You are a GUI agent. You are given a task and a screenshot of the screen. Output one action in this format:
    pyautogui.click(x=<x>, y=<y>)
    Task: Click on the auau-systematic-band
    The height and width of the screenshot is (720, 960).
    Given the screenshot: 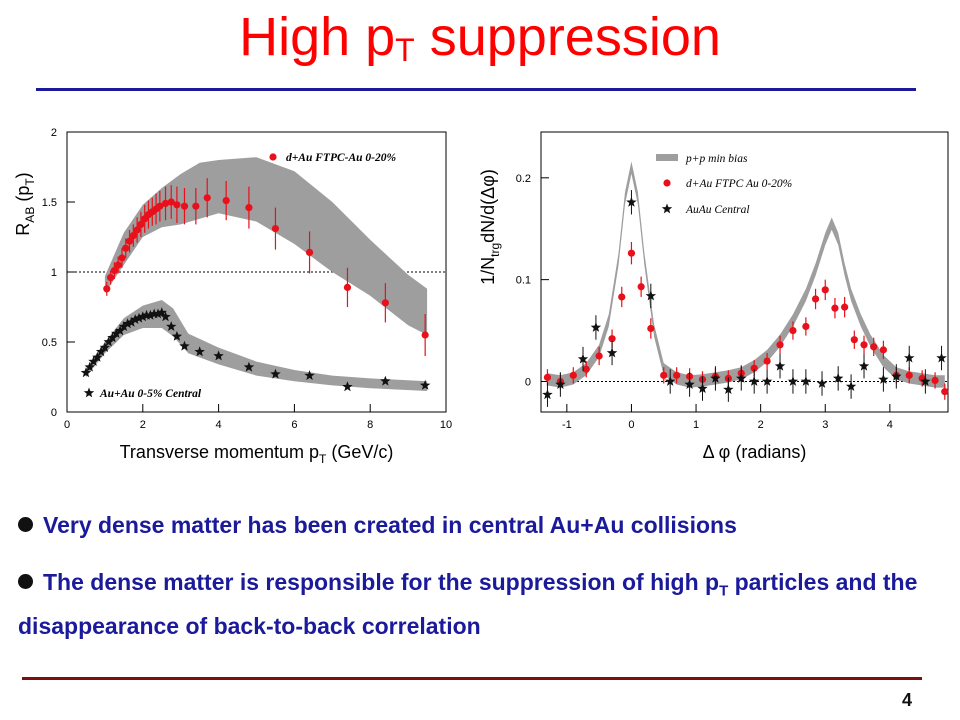 What is the action you would take?
    pyautogui.click(x=257, y=345)
    